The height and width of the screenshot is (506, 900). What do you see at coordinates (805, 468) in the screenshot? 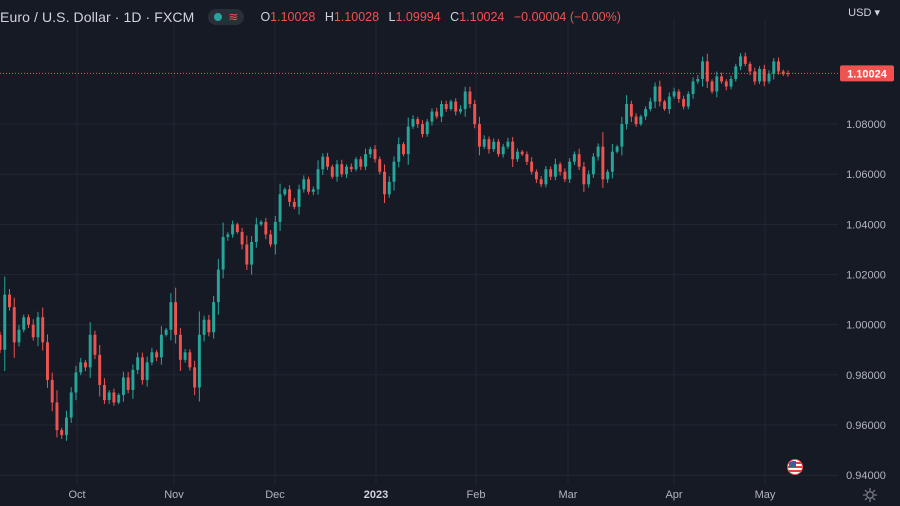
I see `economic-events-flags` at bounding box center [805, 468].